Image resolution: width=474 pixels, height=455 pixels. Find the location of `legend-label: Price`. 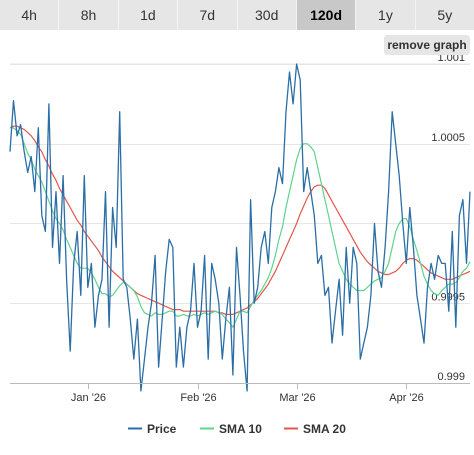

legend-label: Price is located at coordinates (162, 429).